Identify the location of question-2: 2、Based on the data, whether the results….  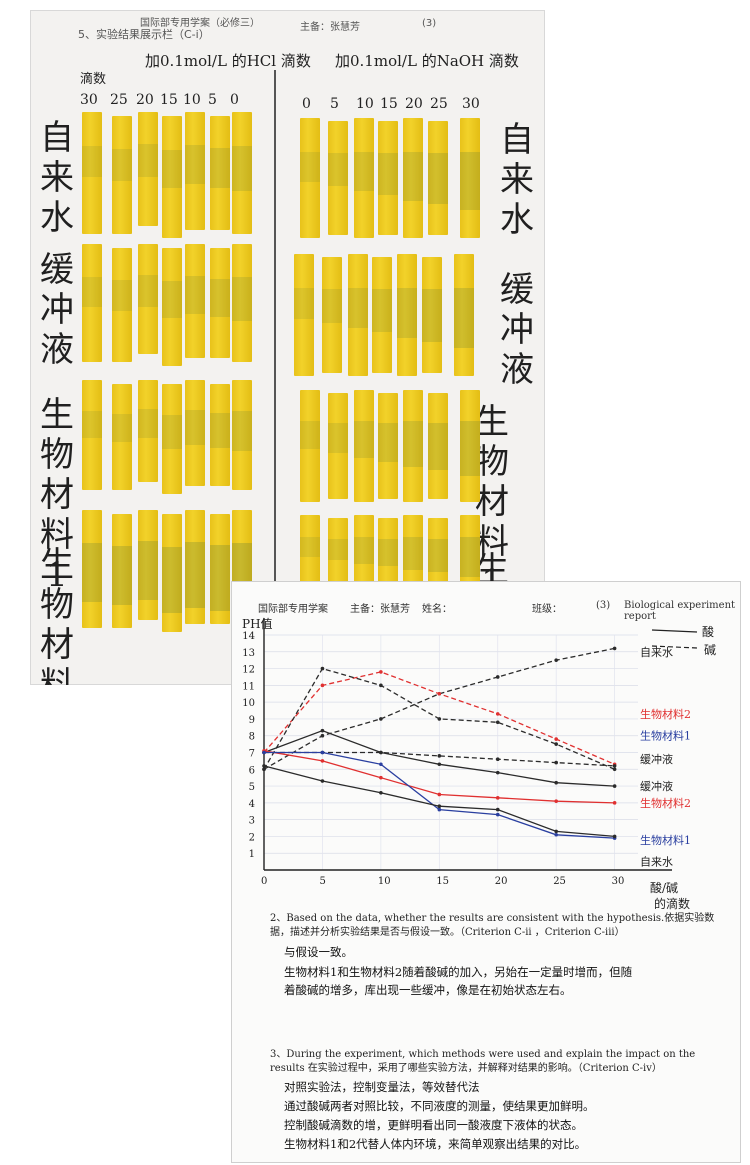
(492, 925).